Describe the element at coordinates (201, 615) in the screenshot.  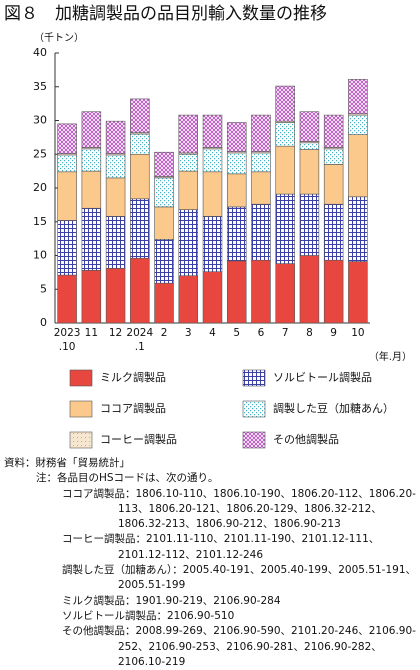
I see `item-codes: 2106.90-510` at that location.